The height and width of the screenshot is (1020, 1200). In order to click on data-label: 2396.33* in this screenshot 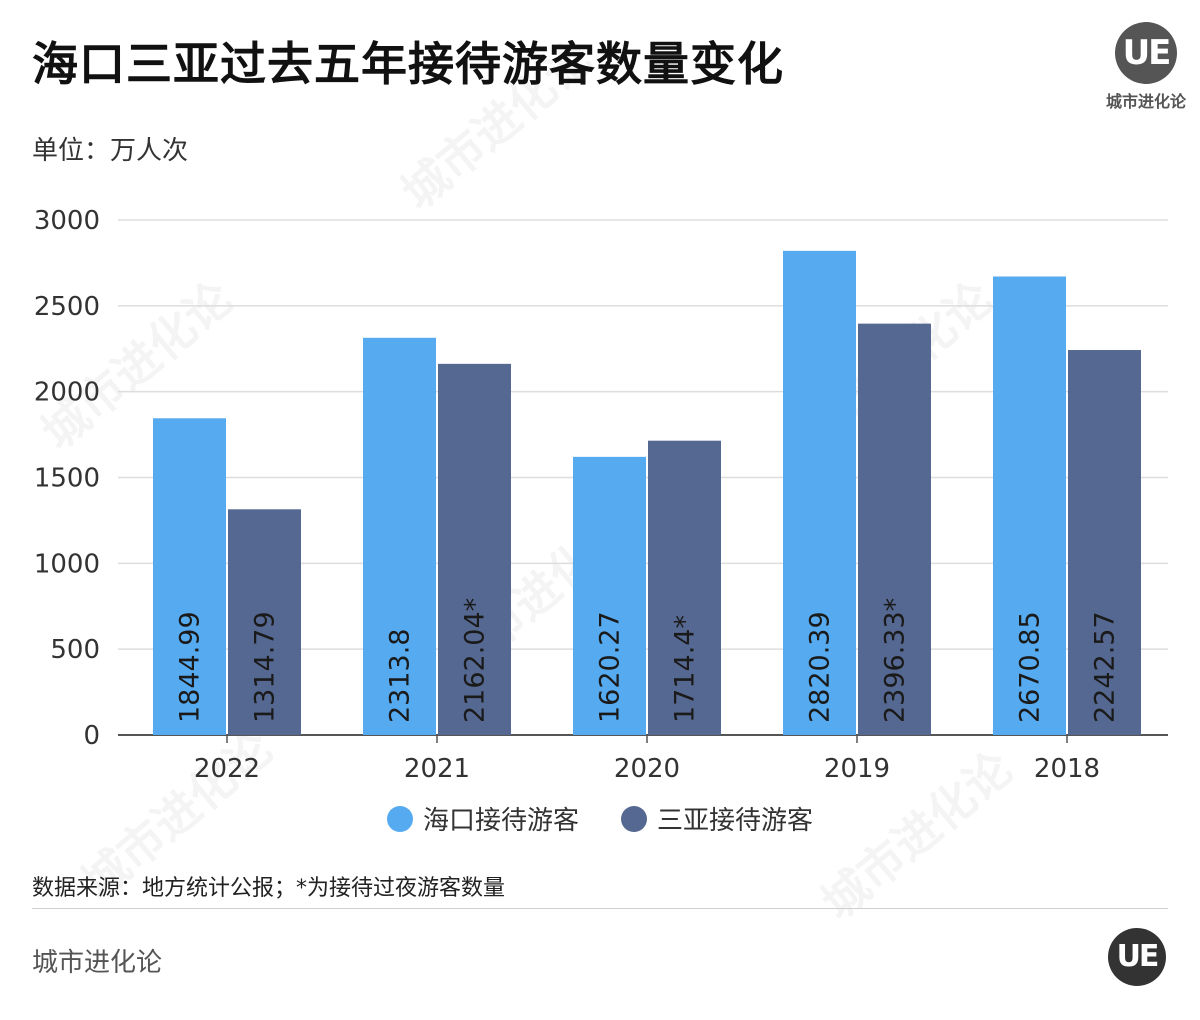, I will do `click(895, 660)`.